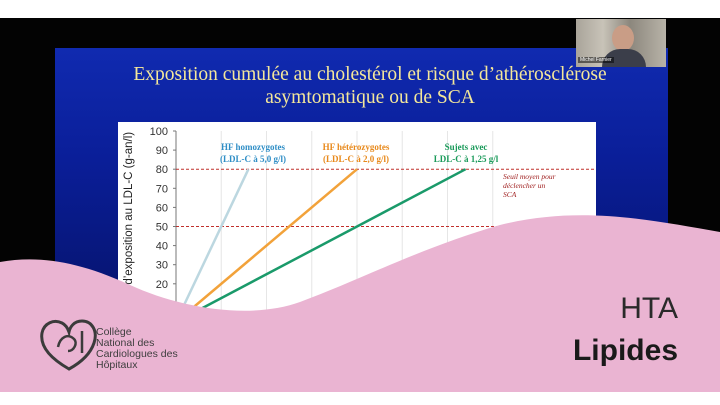 The image size is (720, 405). Describe the element at coordinates (137, 354) in the screenshot. I see `logo-line-3: Cardiologues des` at that location.